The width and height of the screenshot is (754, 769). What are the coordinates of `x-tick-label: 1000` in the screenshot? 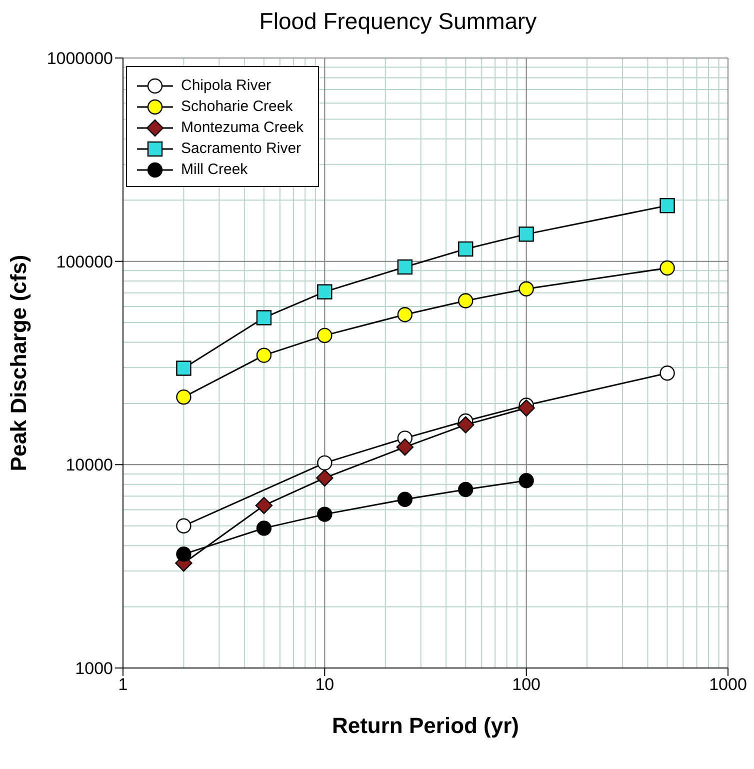 It's located at (728, 684).